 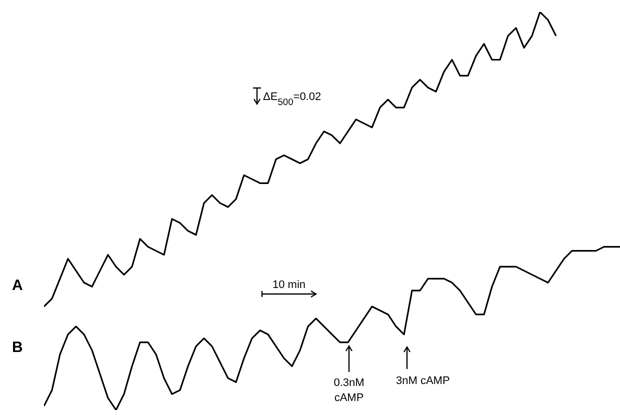 What do you see at coordinates (17, 285) in the screenshot?
I see `series-label: A` at bounding box center [17, 285].